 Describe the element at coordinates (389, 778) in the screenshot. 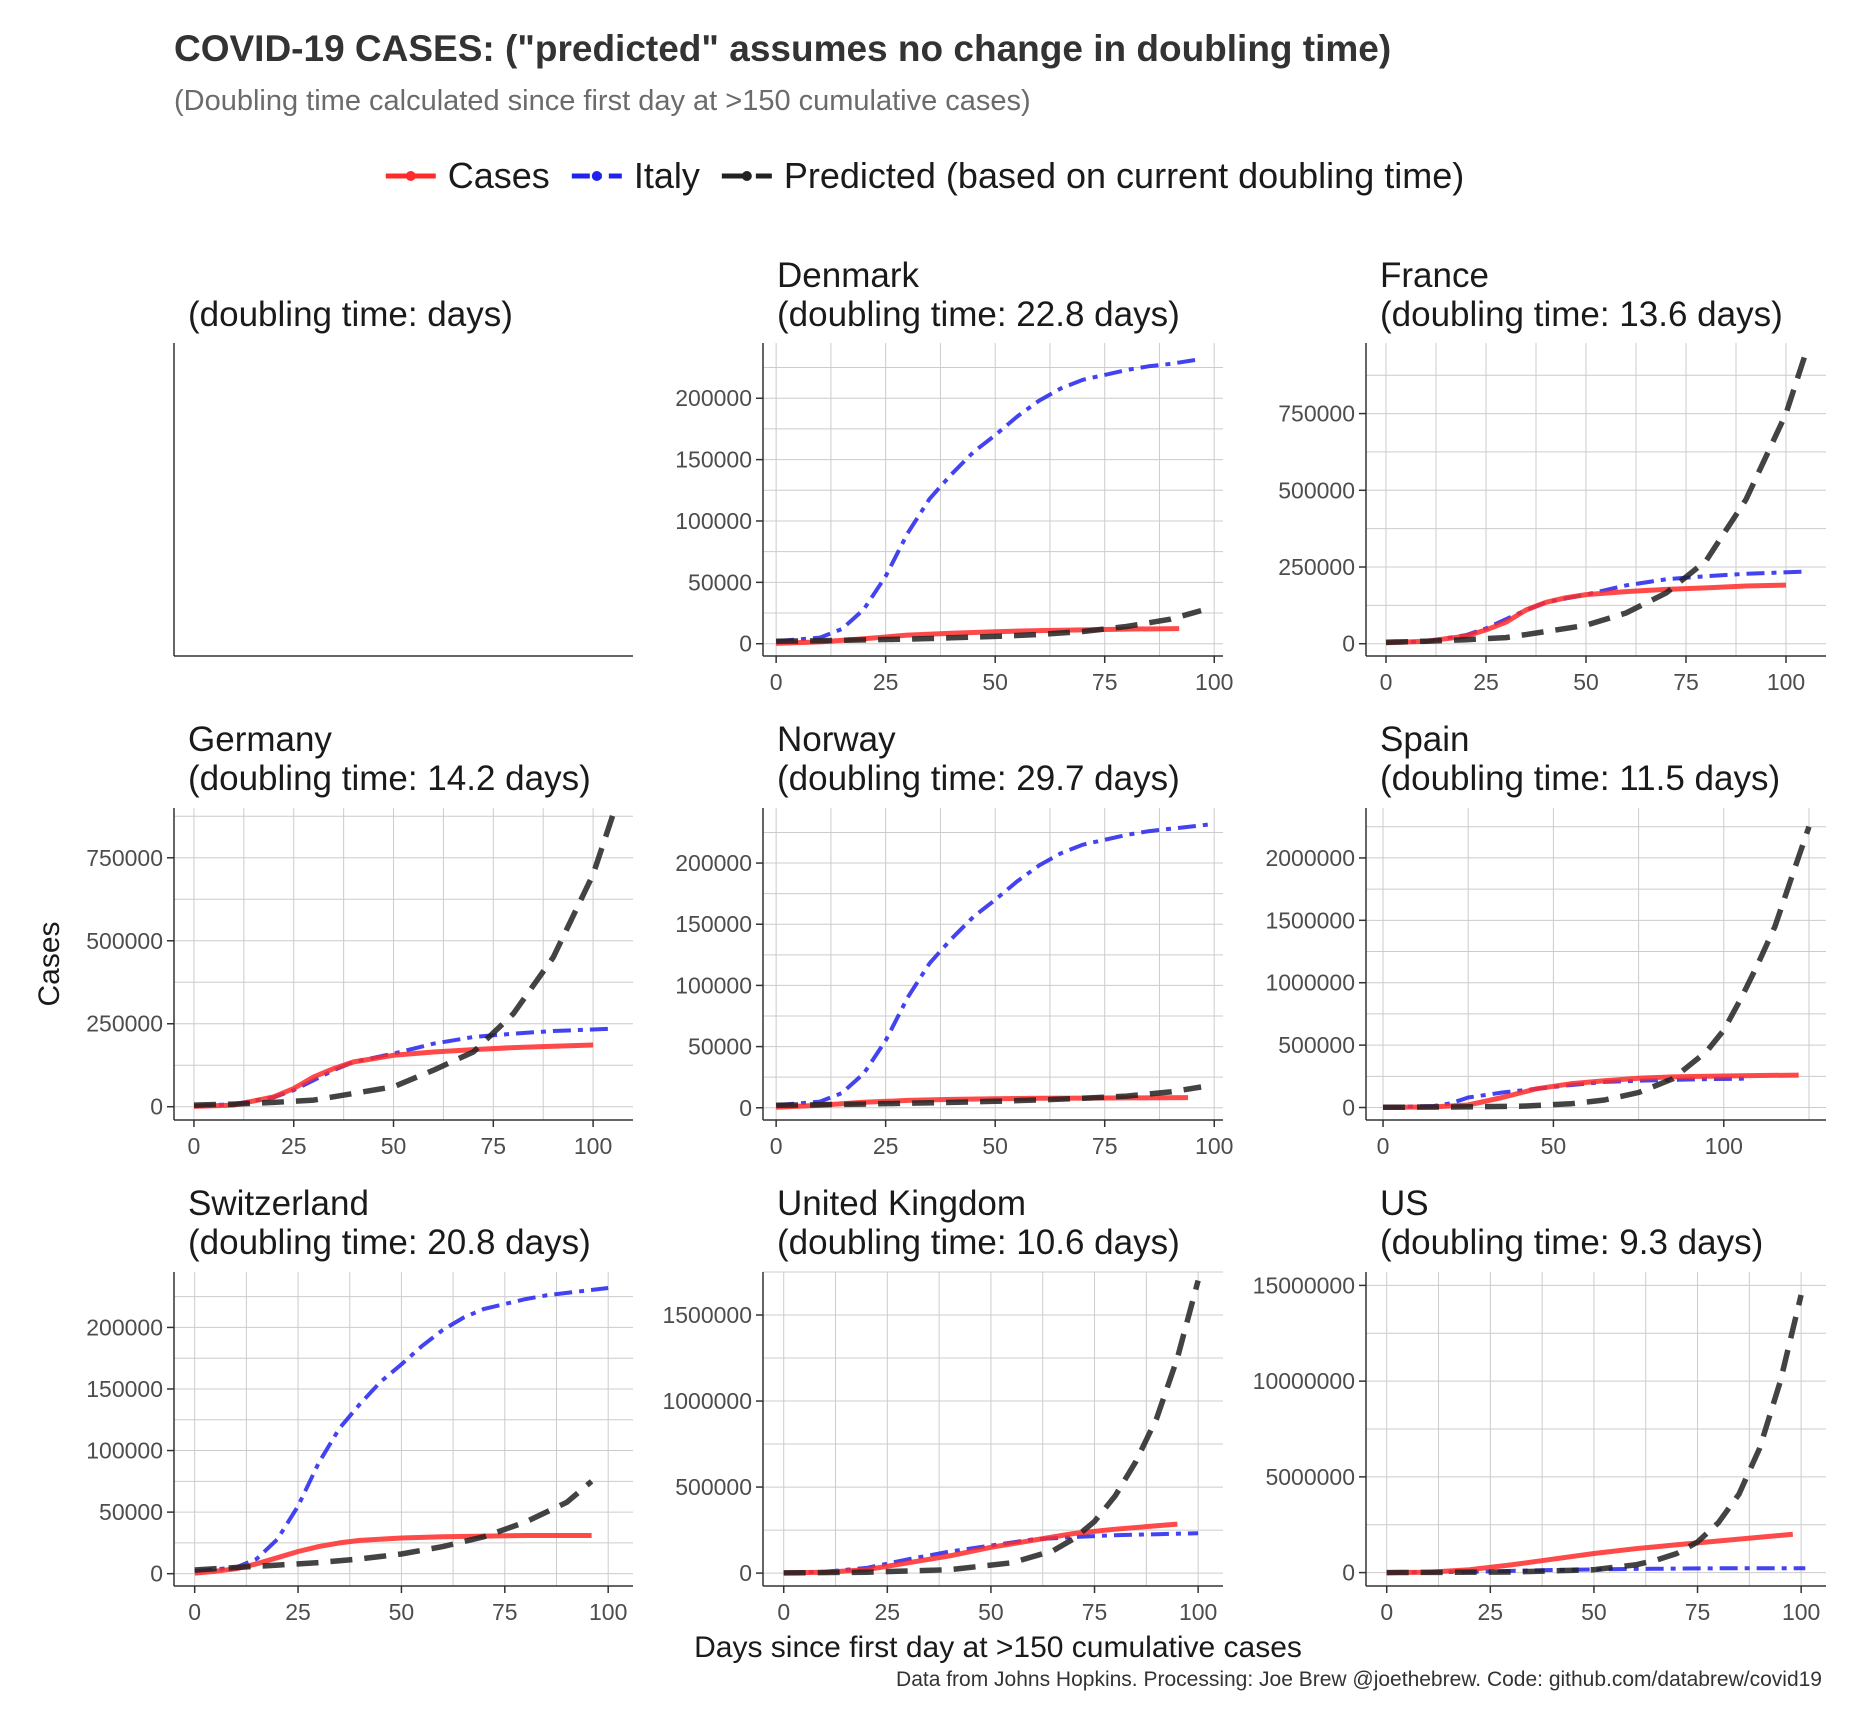

I see `panel-doubling-time: (doubling time: 14.2 days)` at that location.